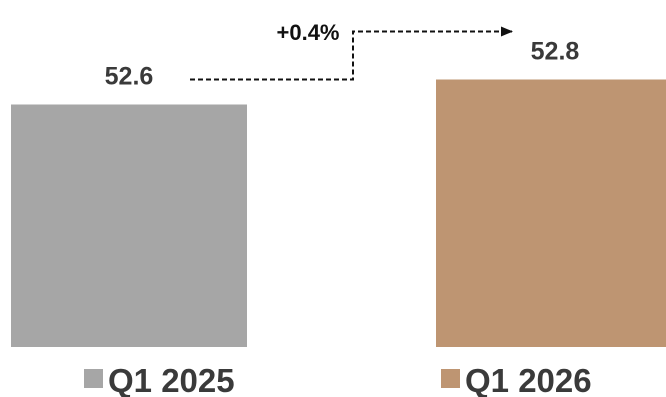  What do you see at coordinates (351, 53) in the screenshot?
I see `change-arrow` at bounding box center [351, 53].